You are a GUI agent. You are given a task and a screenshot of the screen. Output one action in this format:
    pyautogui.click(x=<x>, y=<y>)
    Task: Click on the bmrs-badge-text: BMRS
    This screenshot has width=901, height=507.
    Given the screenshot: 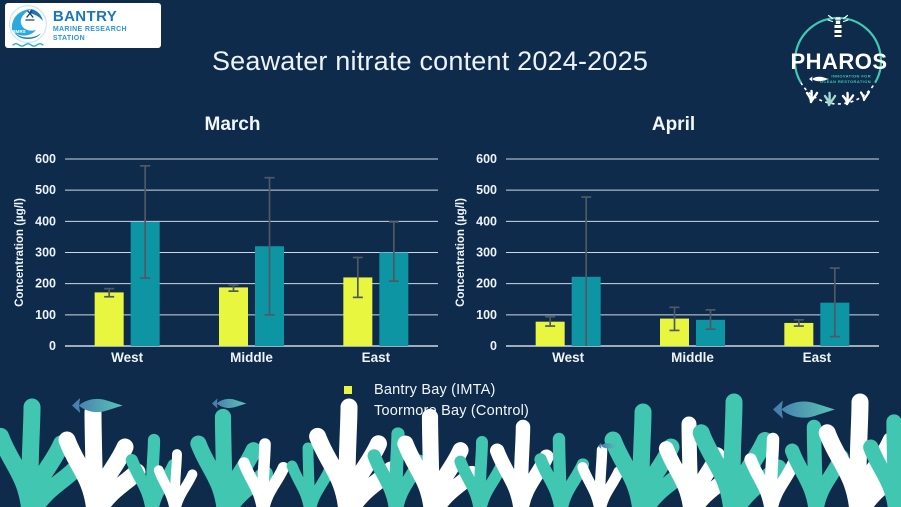 What is the action you would take?
    pyautogui.click(x=18, y=31)
    